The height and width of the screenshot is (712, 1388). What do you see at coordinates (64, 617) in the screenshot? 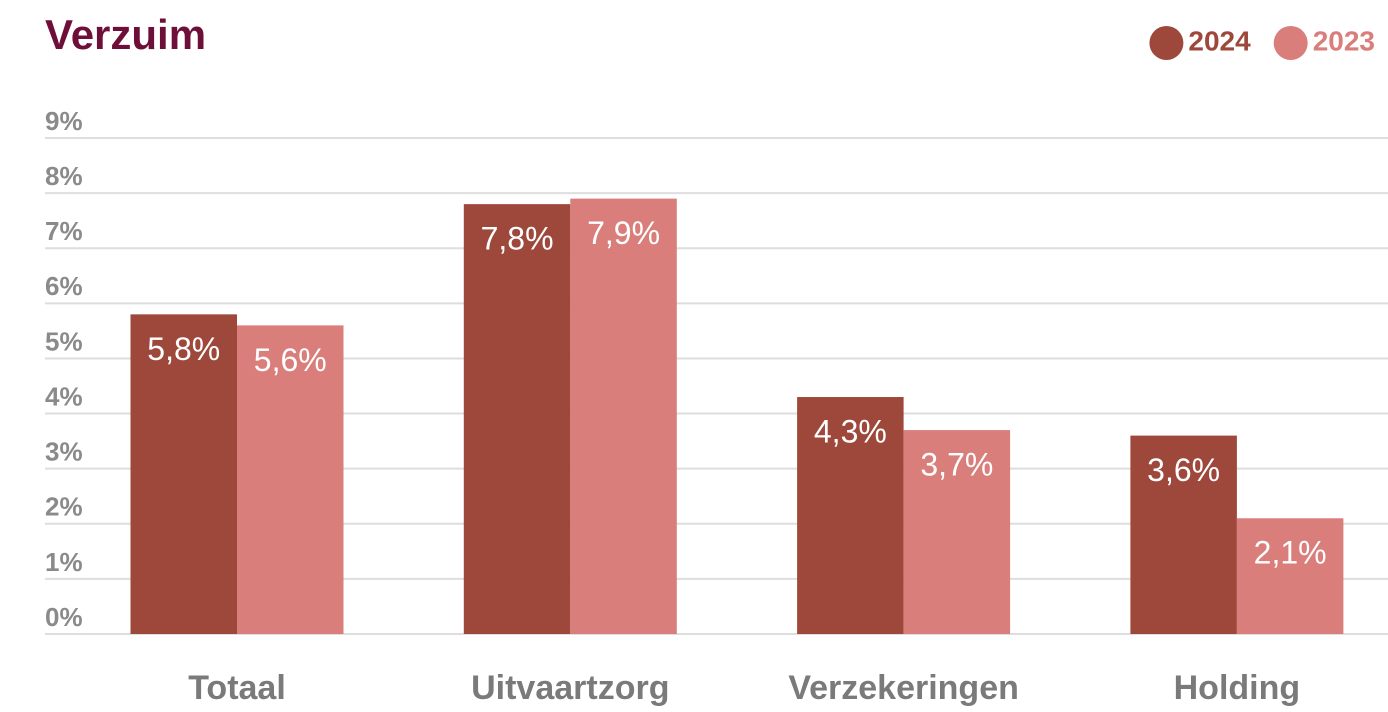
I see `y-tick-label: 0%` at bounding box center [64, 617].